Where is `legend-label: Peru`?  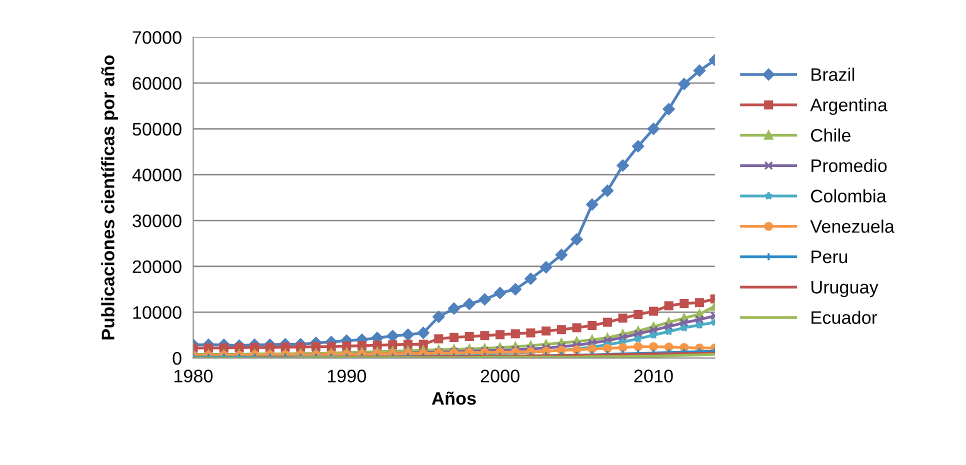
legend-label: Peru is located at coordinates (830, 257).